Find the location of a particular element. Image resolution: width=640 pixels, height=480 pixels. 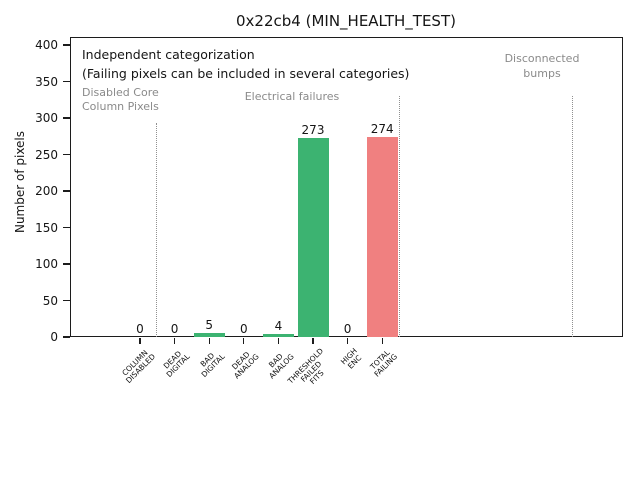

bar-value-label: 273 is located at coordinates (313, 129).